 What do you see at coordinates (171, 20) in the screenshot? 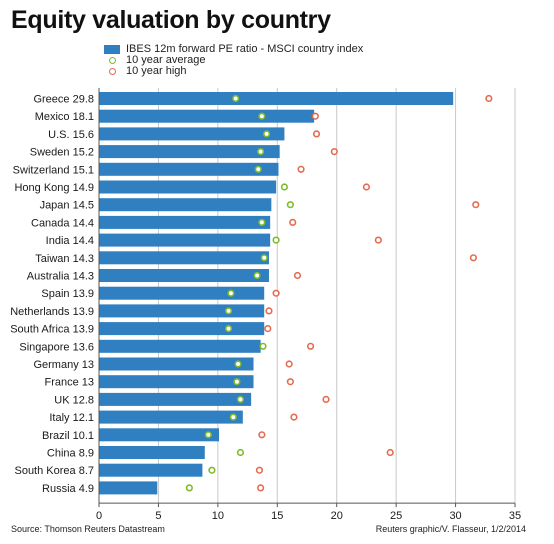
I see `chart-title: Equity valuation by country` at bounding box center [171, 20].